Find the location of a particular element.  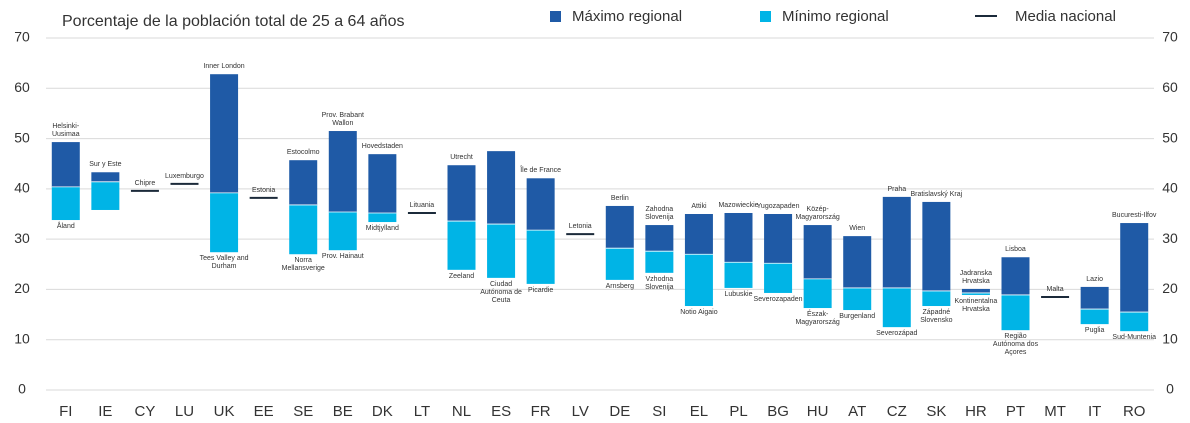

x-tick-label: NL is located at coordinates (461, 411).